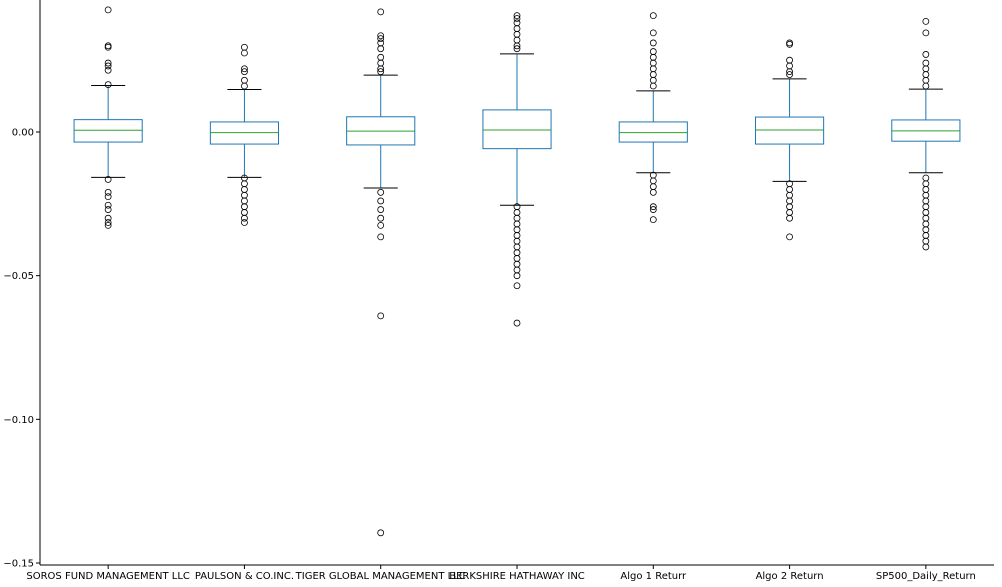 This screenshot has width=1002, height=587. I want to click on x-tick-label: BERKSHIRE HATHAWAY INC, so click(517, 576).